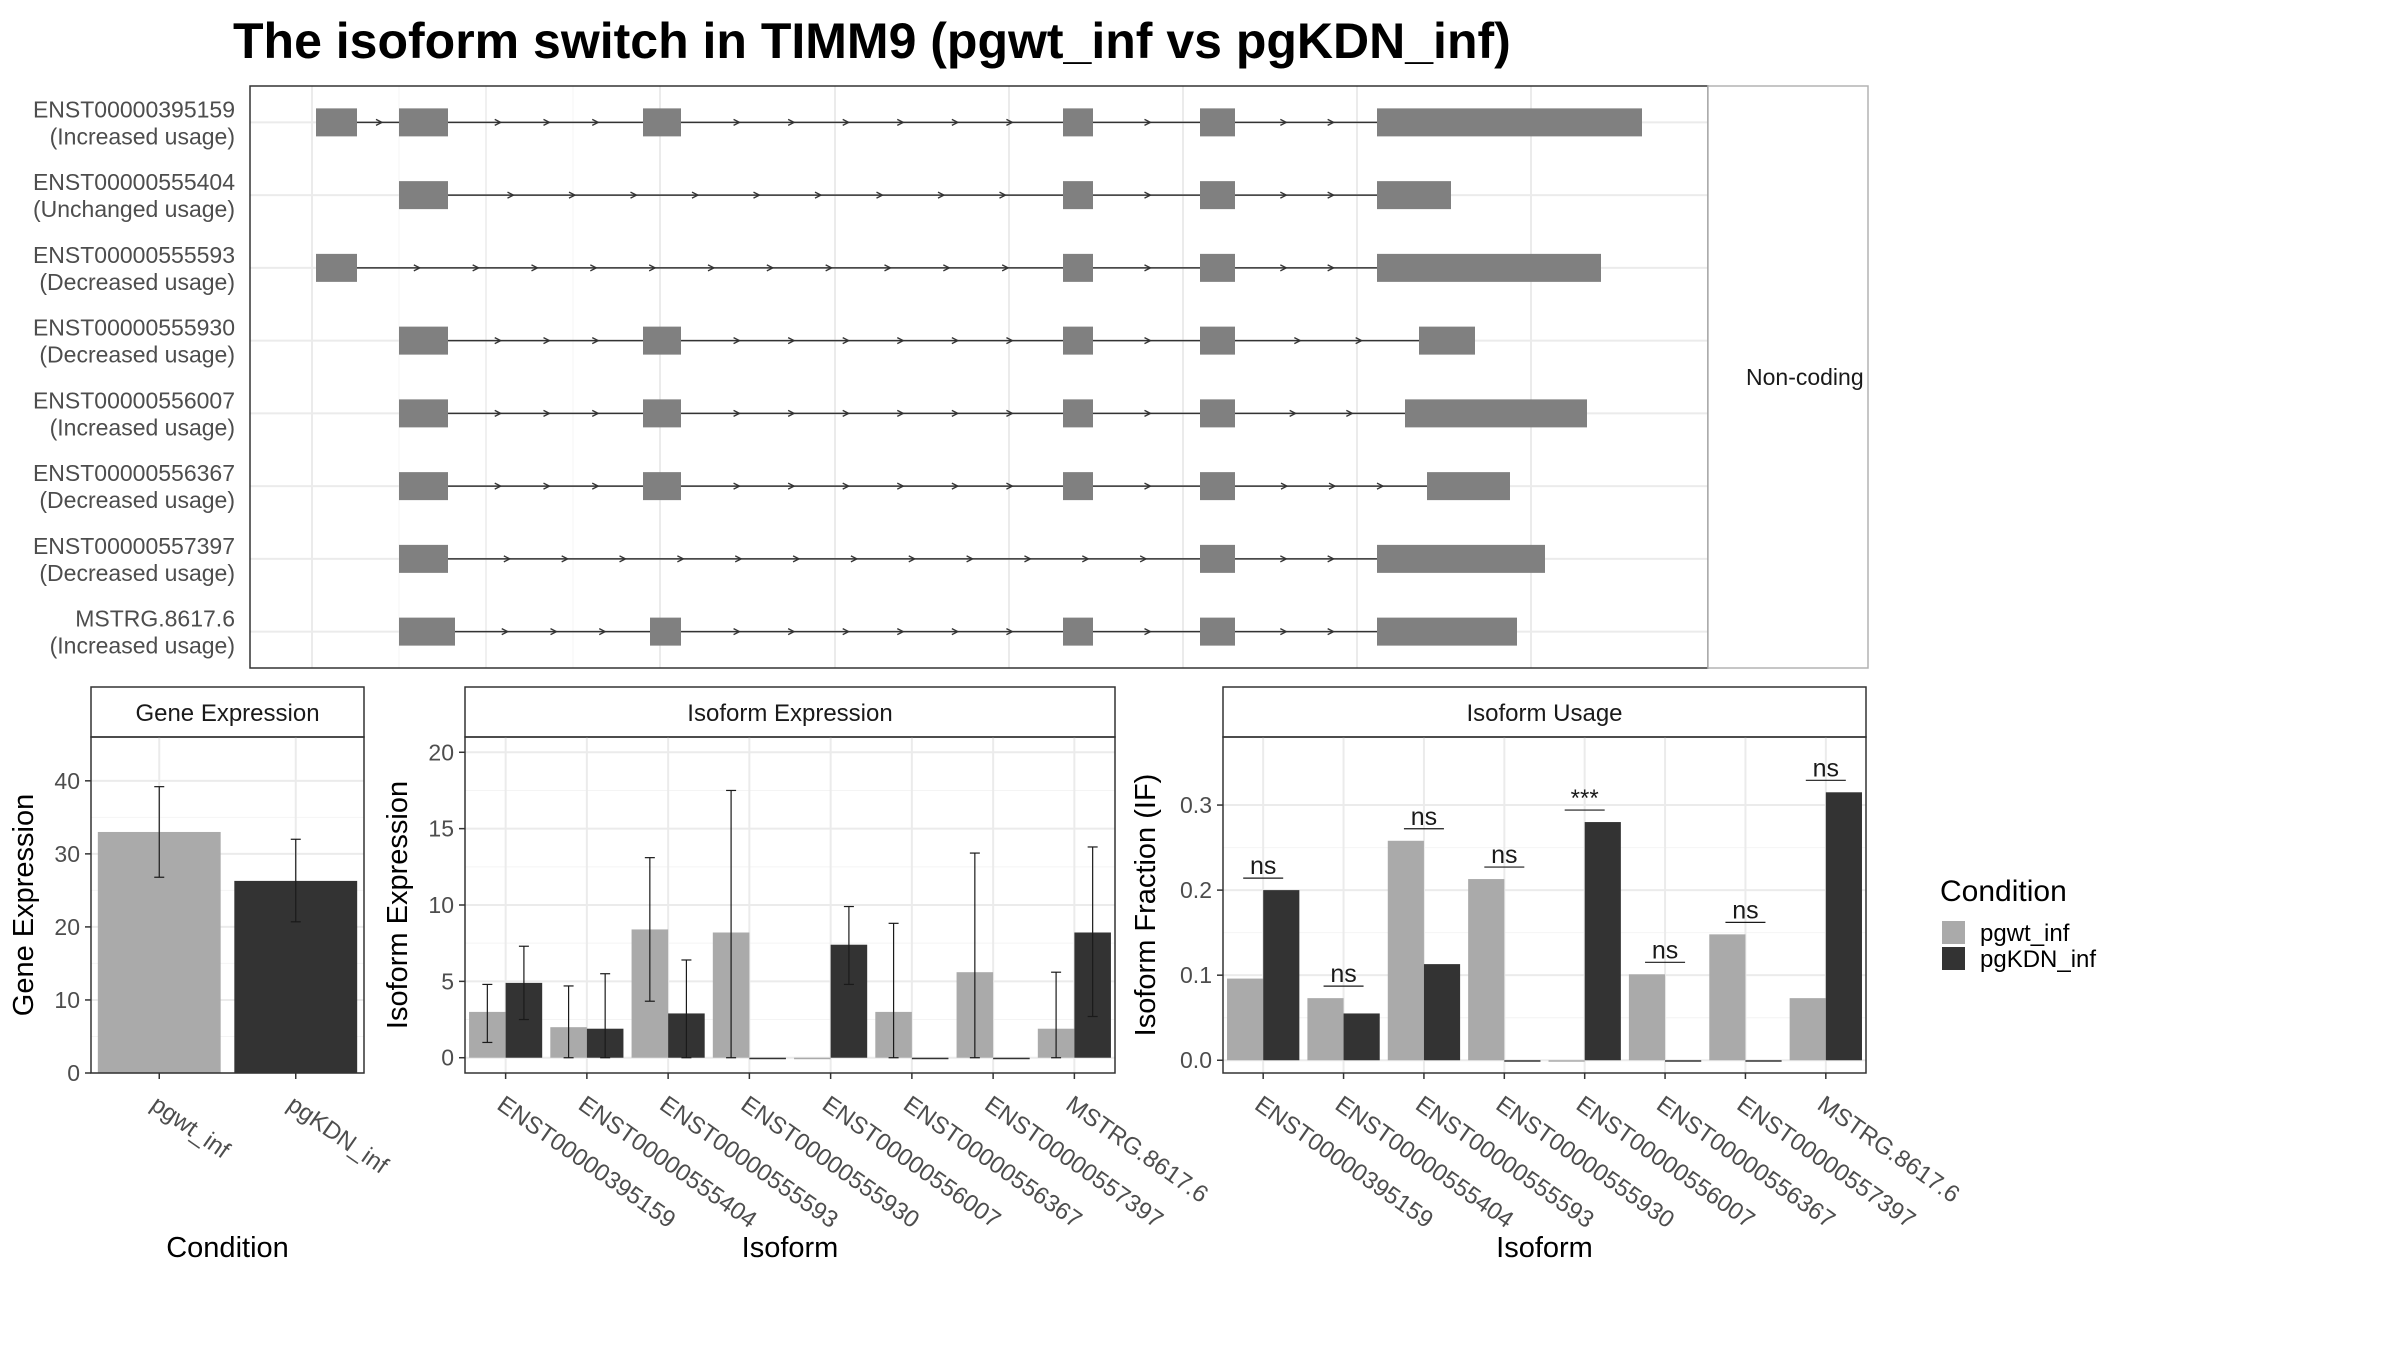 The image size is (2400, 1350). What do you see at coordinates (1196, 1060) in the screenshot?
I see `y-tick-label: 0.0` at bounding box center [1196, 1060].